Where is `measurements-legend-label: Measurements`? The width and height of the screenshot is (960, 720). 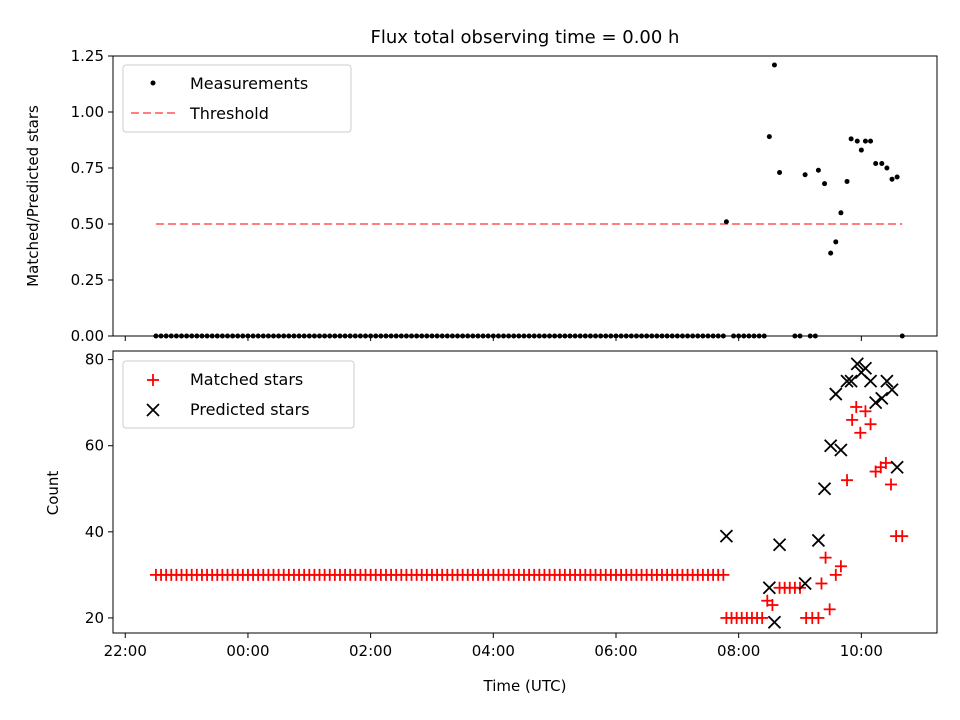 measurements-legend-label: Measurements is located at coordinates (249, 83).